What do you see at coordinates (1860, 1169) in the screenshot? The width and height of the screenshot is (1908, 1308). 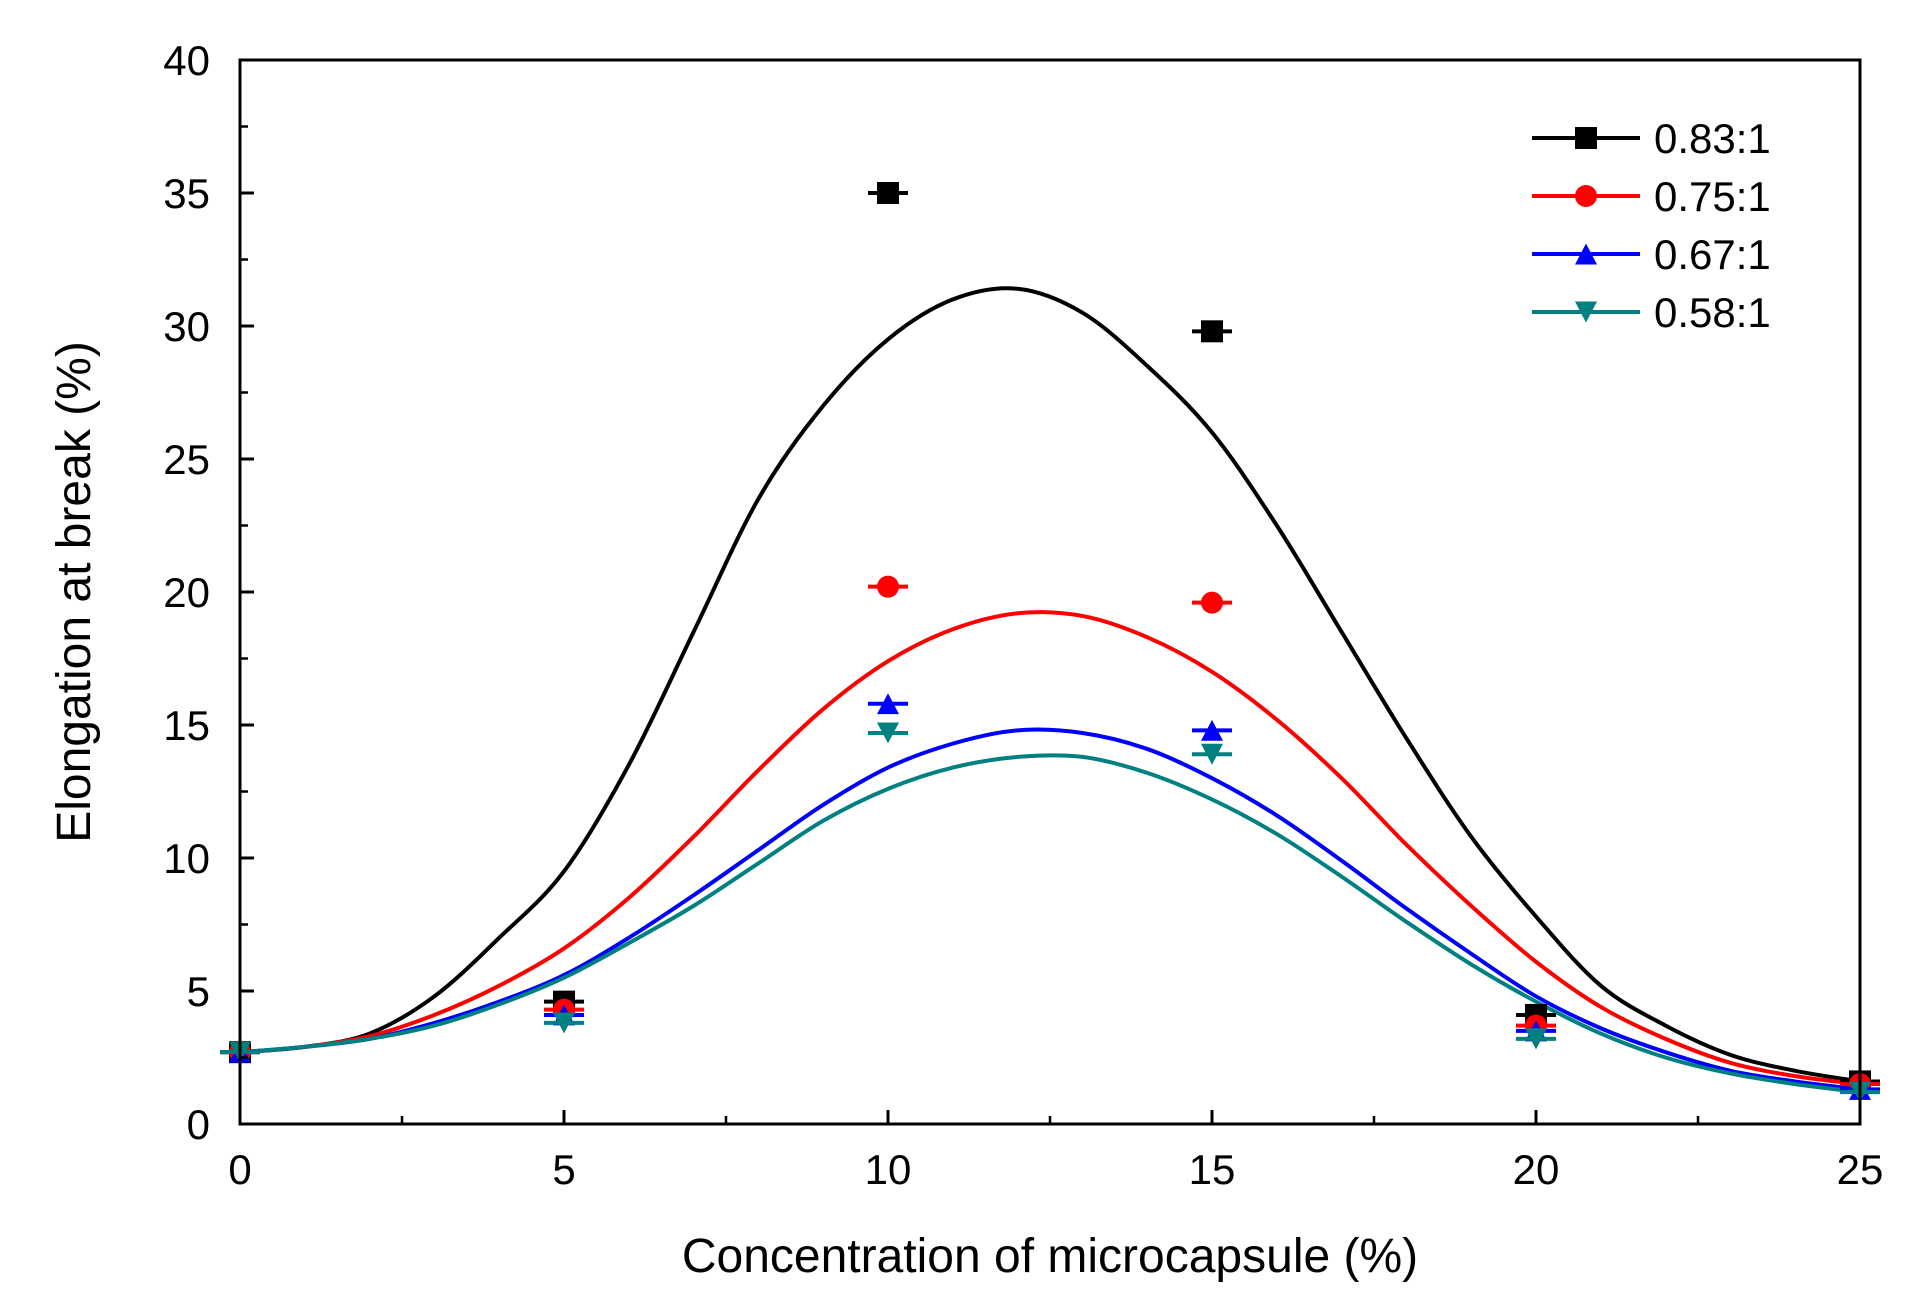 I see `x-tick-label: 25` at bounding box center [1860, 1169].